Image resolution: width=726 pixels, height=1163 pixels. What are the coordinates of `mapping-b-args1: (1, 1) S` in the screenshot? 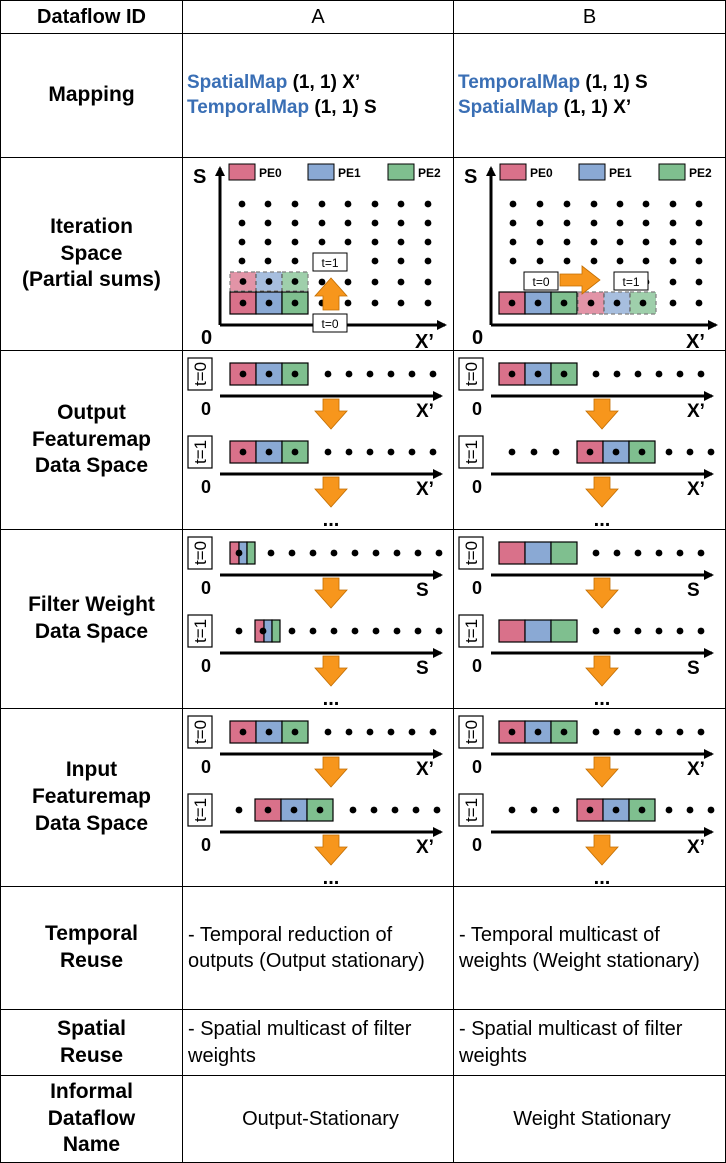 It's located at (616, 82).